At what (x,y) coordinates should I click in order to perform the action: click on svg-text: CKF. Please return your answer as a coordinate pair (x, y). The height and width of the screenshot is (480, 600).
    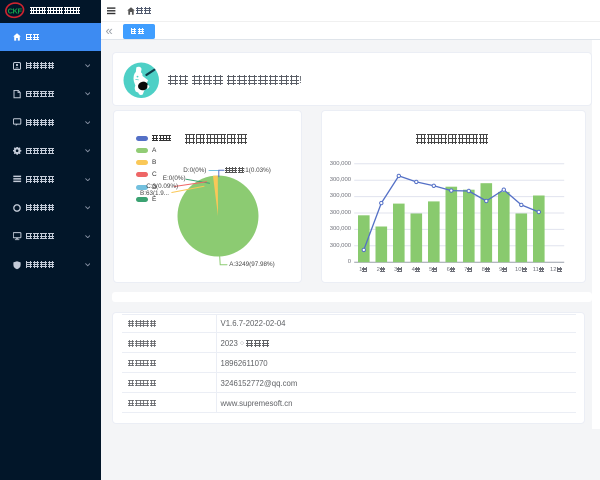
    Looking at the image, I should click on (15, 10).